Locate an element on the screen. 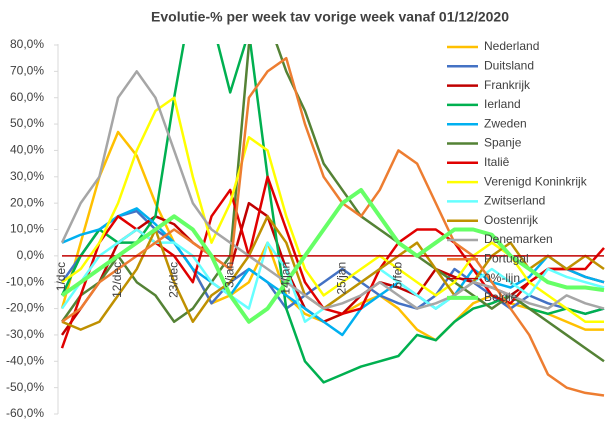 This screenshot has height=425, width=607. y-tick-label: -30,0% is located at coordinates (25, 334).